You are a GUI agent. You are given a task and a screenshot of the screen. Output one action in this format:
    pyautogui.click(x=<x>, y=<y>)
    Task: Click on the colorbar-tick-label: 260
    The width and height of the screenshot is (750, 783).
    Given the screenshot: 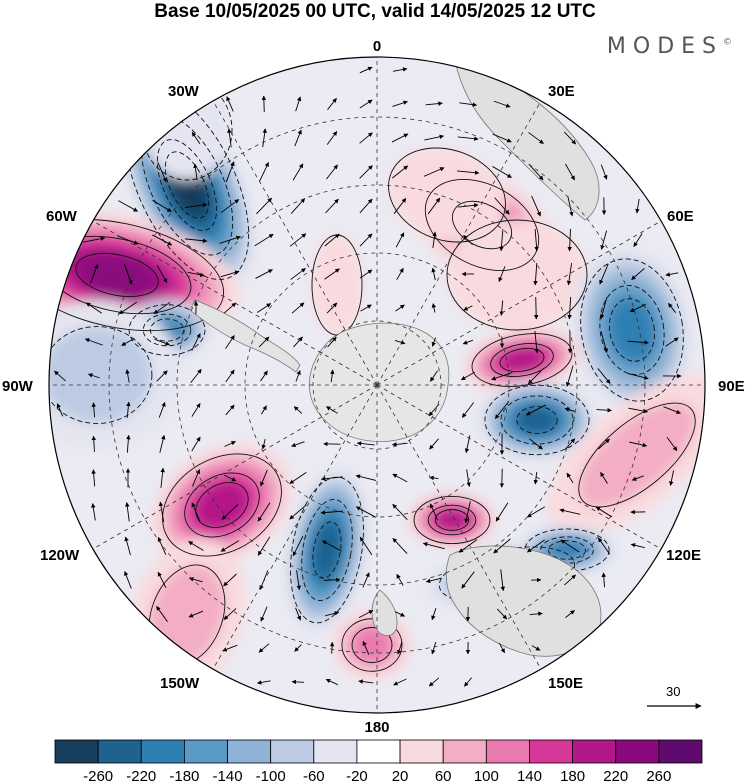 What is the action you would take?
    pyautogui.click(x=658, y=775)
    